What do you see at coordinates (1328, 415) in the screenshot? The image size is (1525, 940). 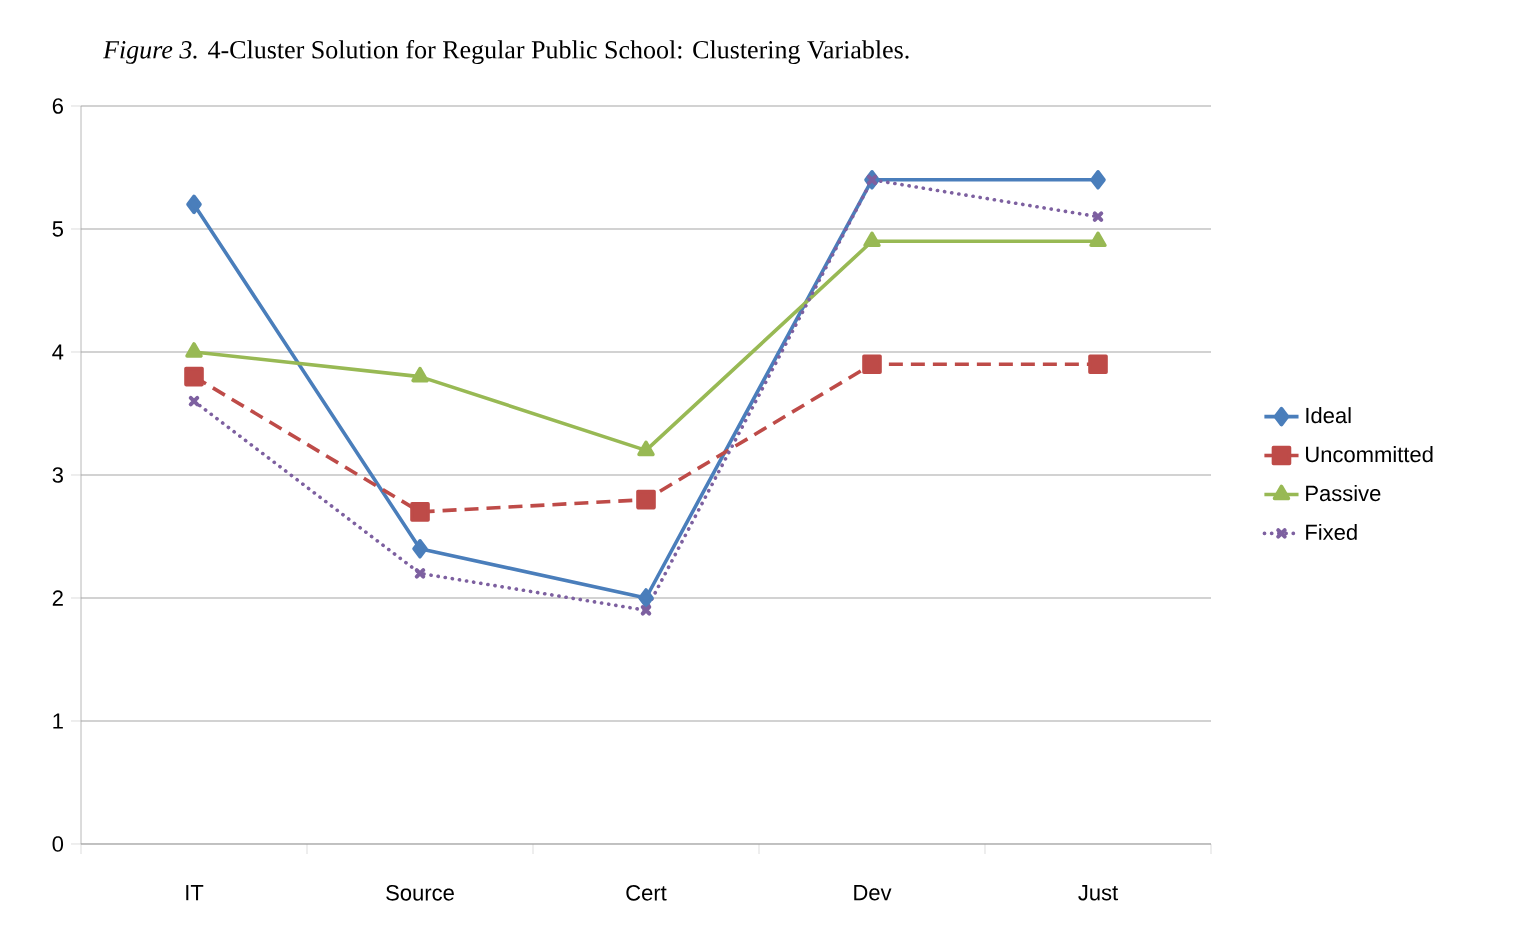 I see `legend-label: Ideal` at bounding box center [1328, 415].